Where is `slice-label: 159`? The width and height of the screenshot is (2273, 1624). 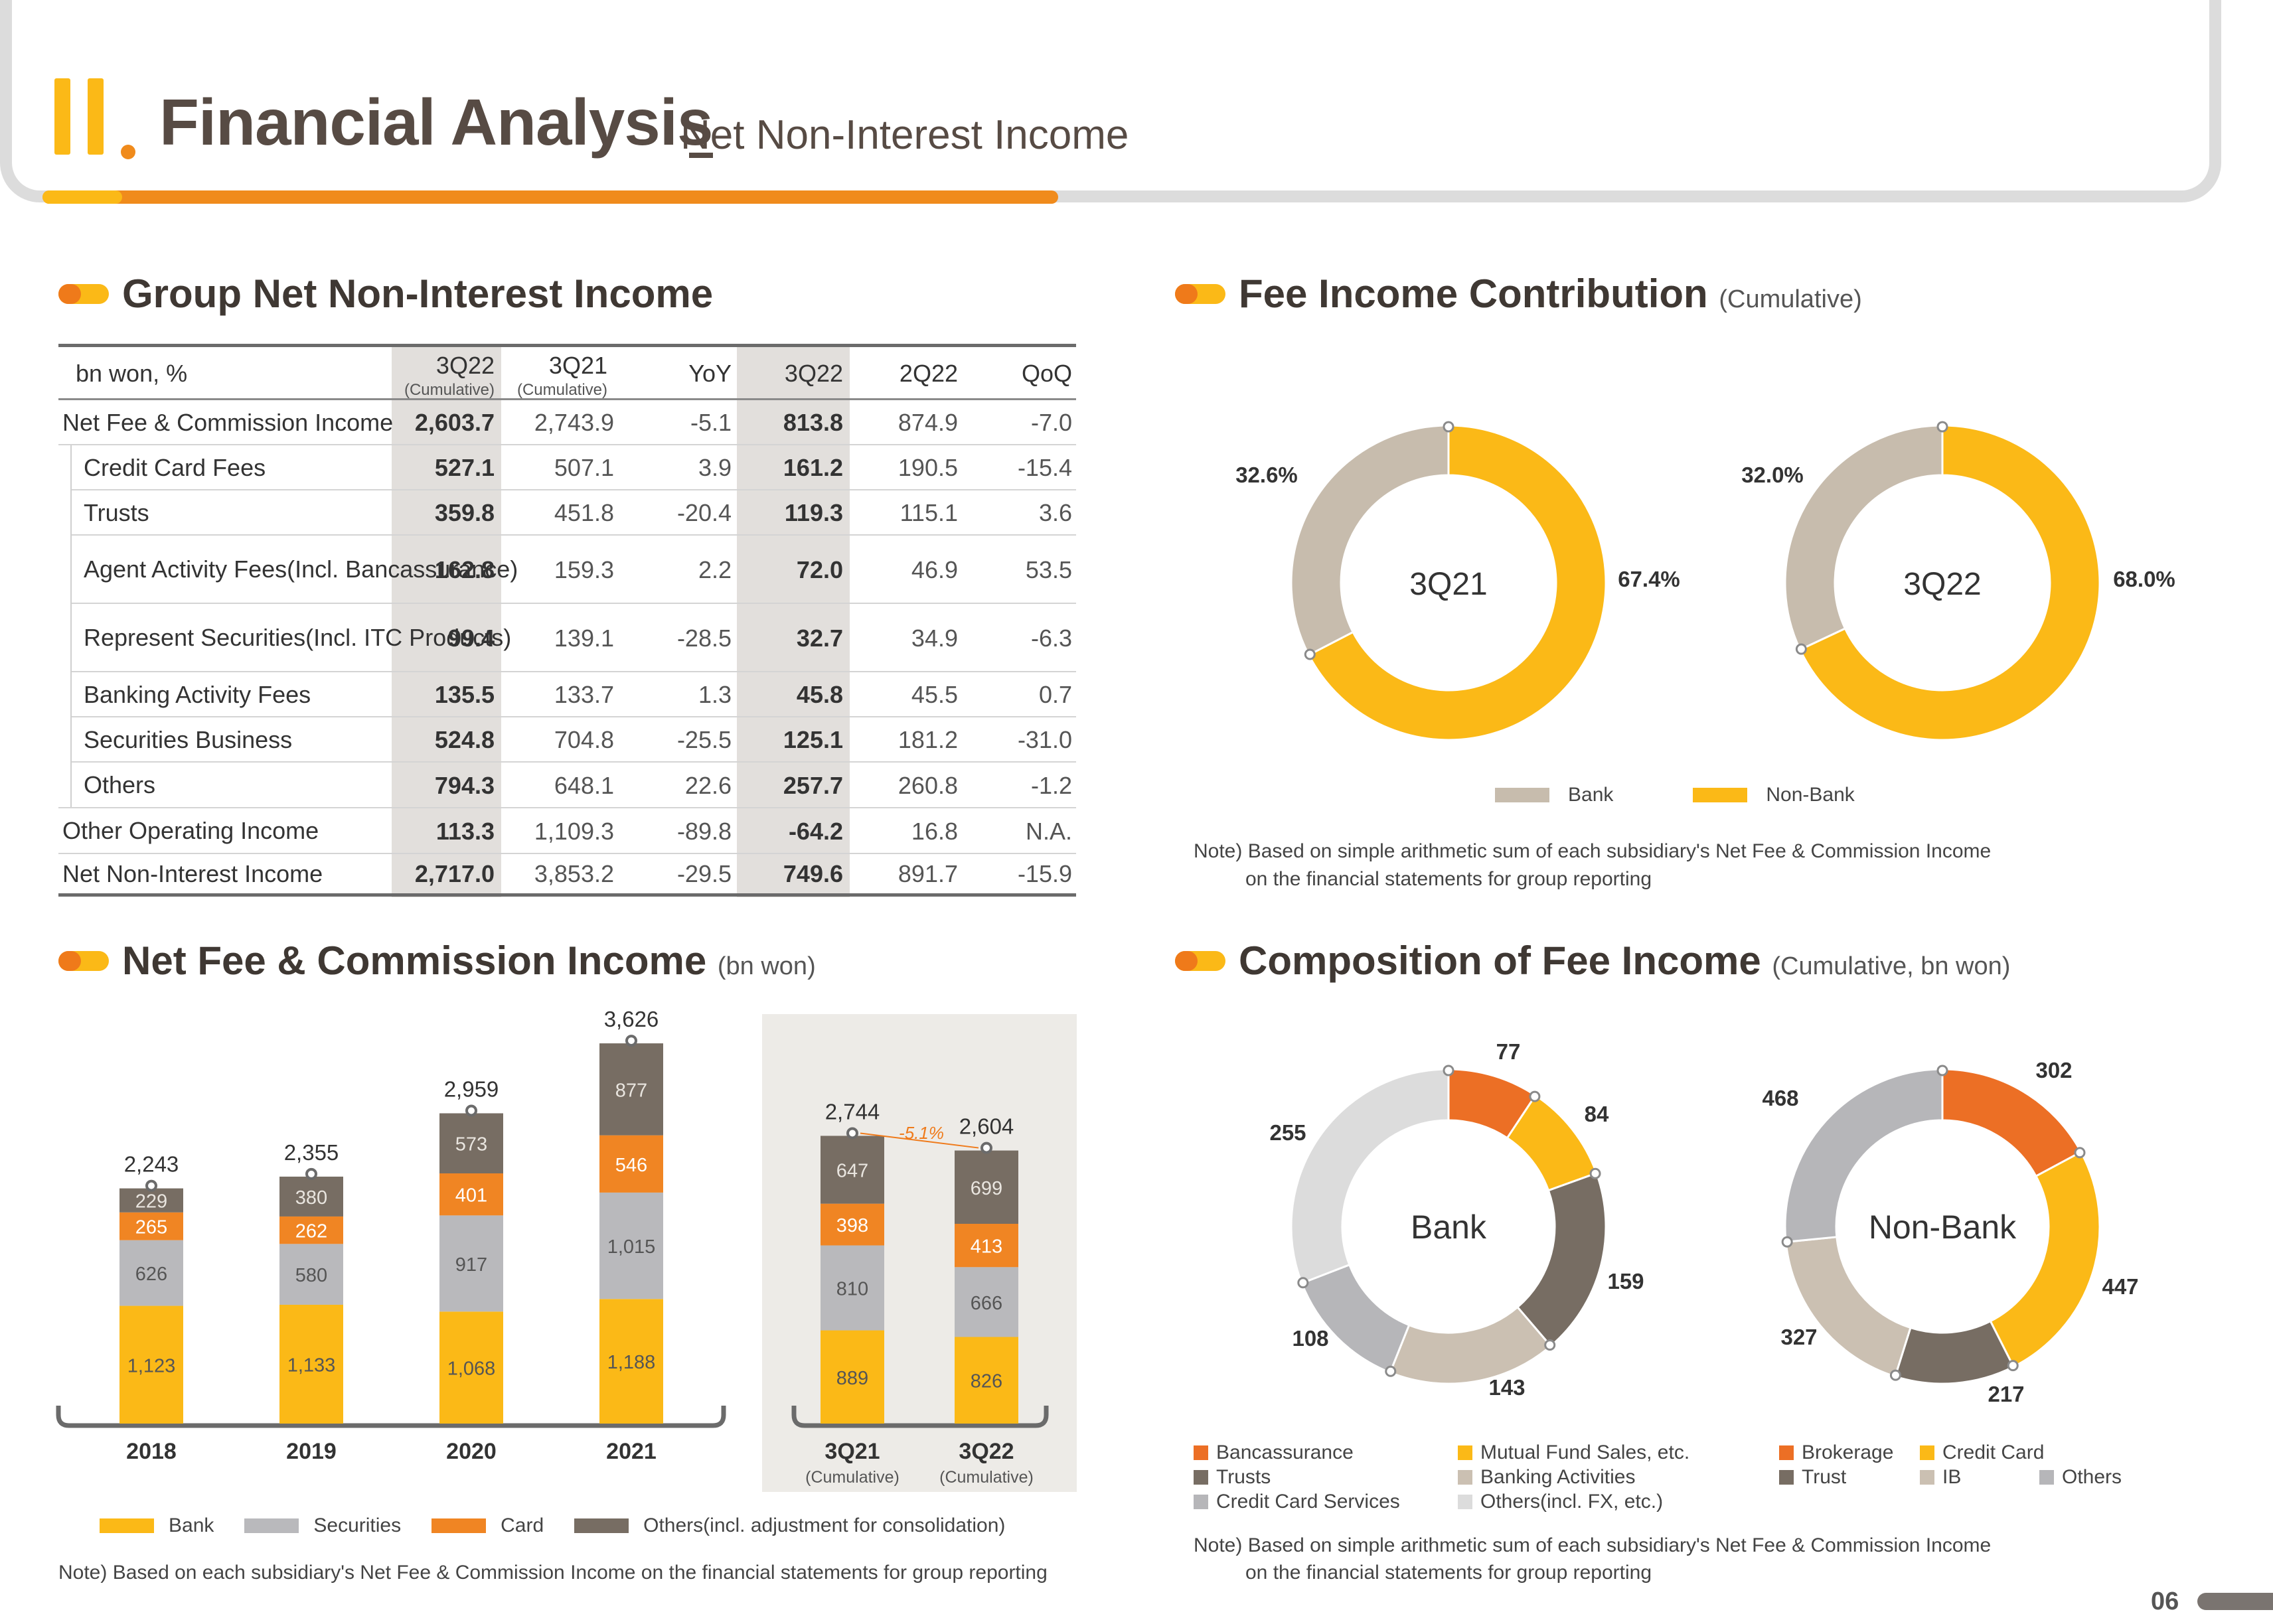 slice-label: 159 is located at coordinates (1625, 1281).